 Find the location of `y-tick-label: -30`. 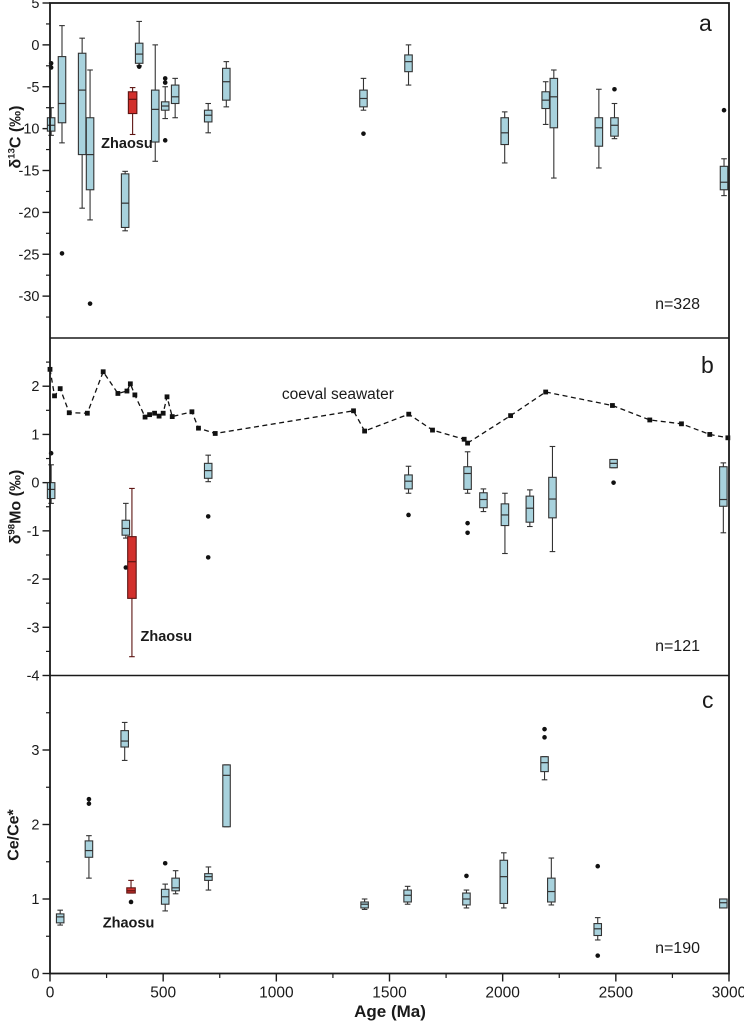

y-tick-label: -30 is located at coordinates (29, 297).